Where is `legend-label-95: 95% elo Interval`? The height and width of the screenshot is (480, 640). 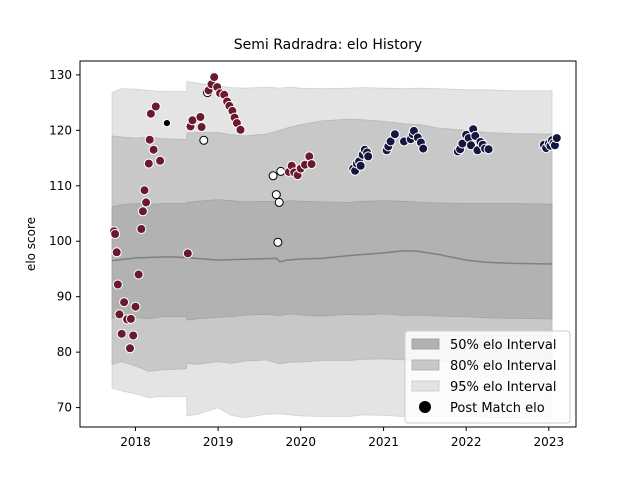 legend-label-95: 95% elo Interval is located at coordinates (503, 387).